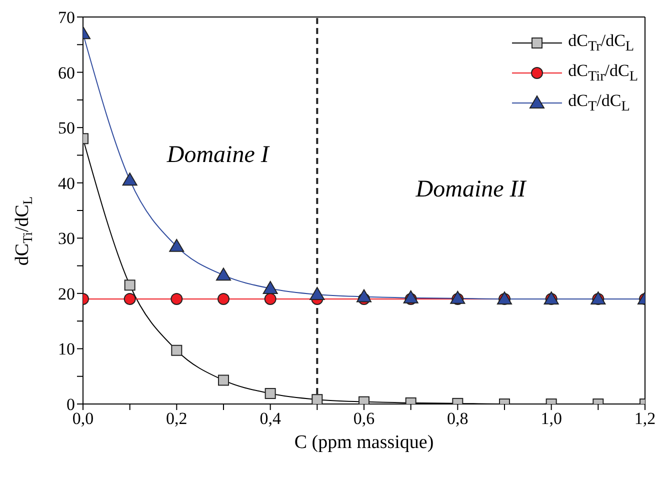 Image resolution: width=671 pixels, height=497 pixels. Describe the element at coordinates (551, 418) in the screenshot. I see `x-tick-label: 1,0` at that location.